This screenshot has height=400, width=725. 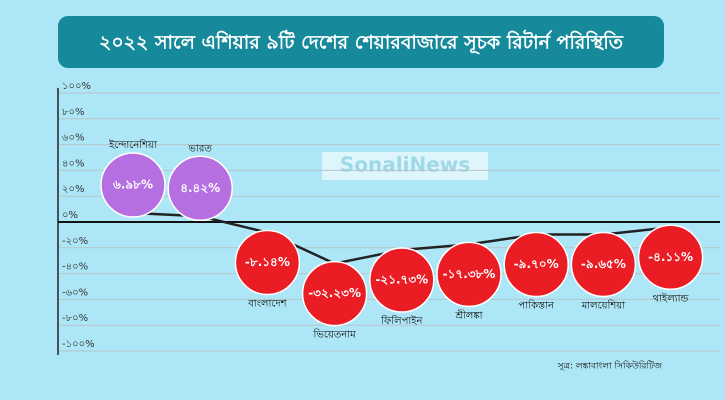 I want to click on y-tick-label: -৪০%, so click(x=75, y=267).